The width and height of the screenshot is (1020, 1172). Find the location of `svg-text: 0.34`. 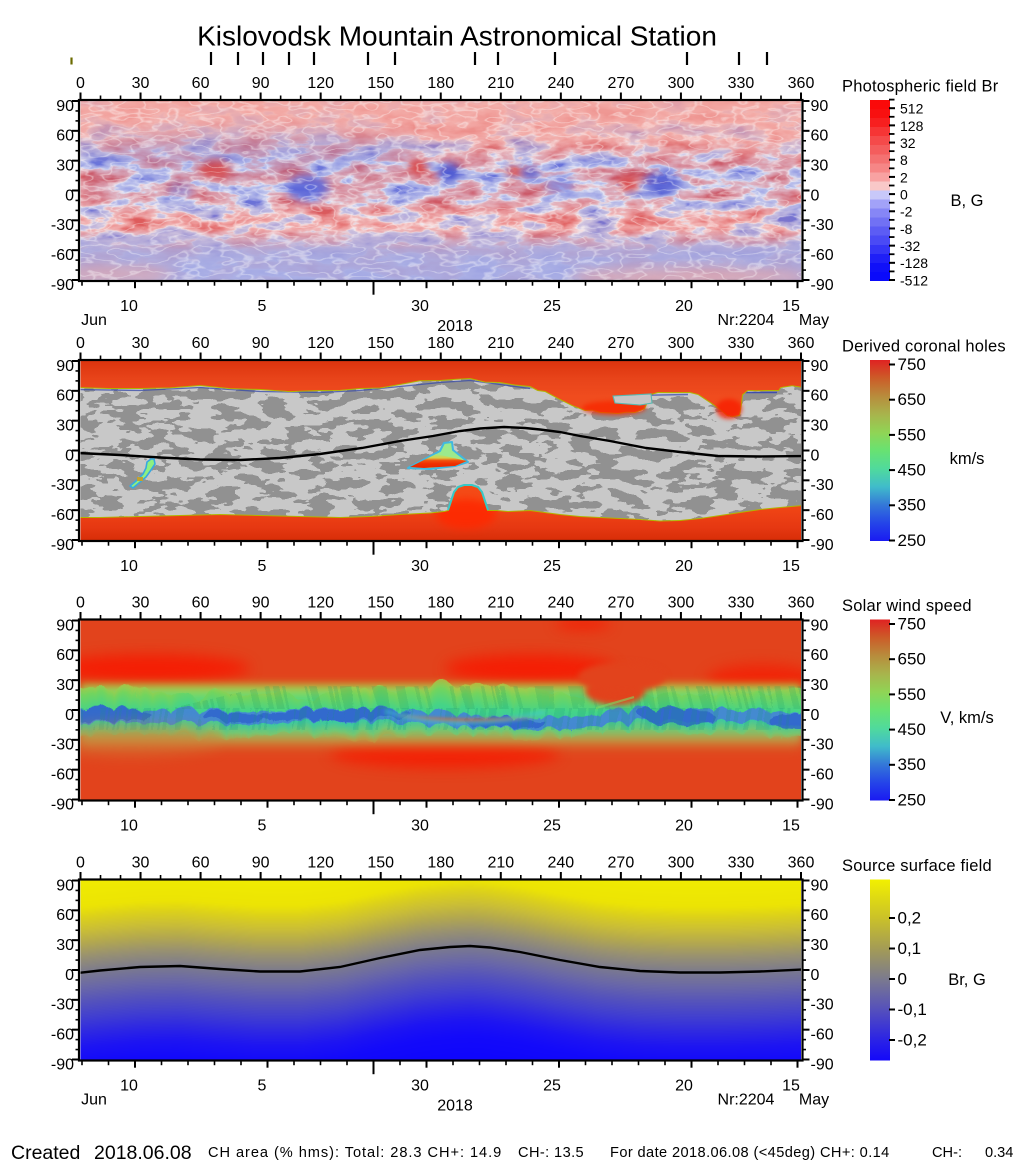

svg-text: 0.34 is located at coordinates (999, 1153).